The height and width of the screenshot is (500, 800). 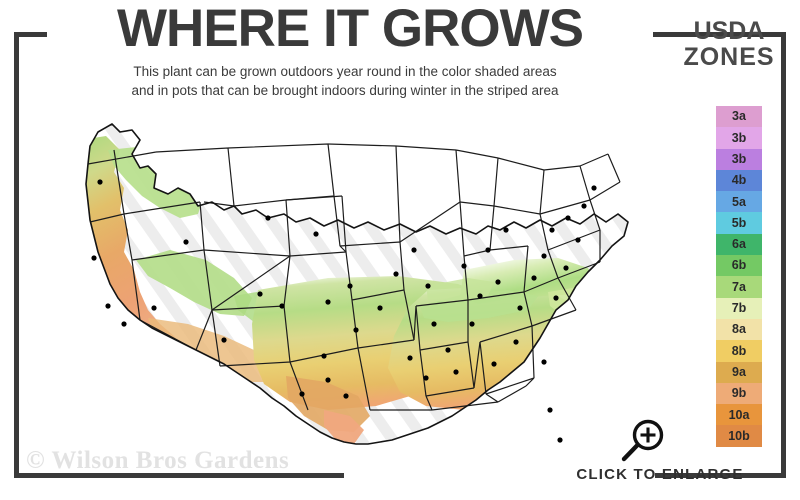 What do you see at coordinates (16, 255) in the screenshot?
I see `frame-left-border` at bounding box center [16, 255].